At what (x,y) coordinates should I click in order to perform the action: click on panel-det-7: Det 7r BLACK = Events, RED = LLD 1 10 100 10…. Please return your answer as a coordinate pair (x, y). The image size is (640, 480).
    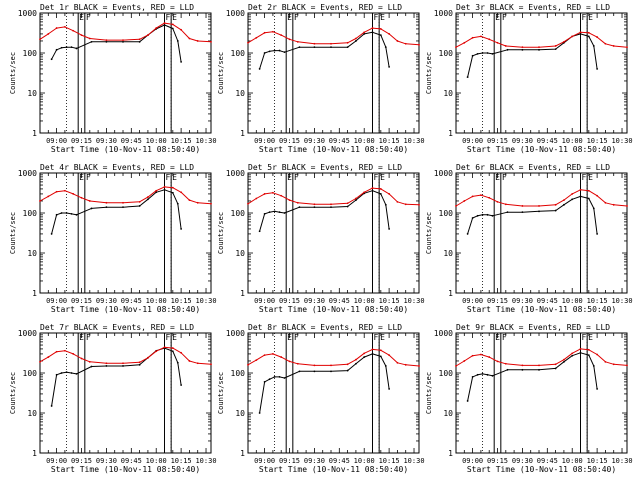
    Looking at the image, I should click on (113, 398).